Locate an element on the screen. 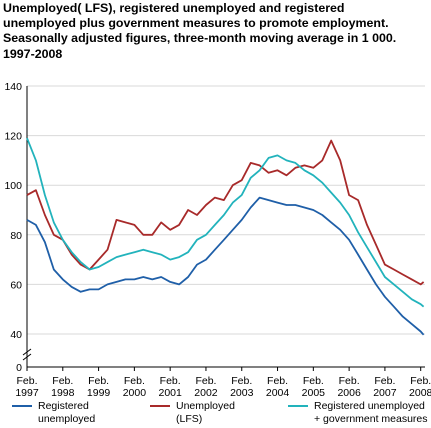  y-tick-label: 120 is located at coordinates (13, 137).